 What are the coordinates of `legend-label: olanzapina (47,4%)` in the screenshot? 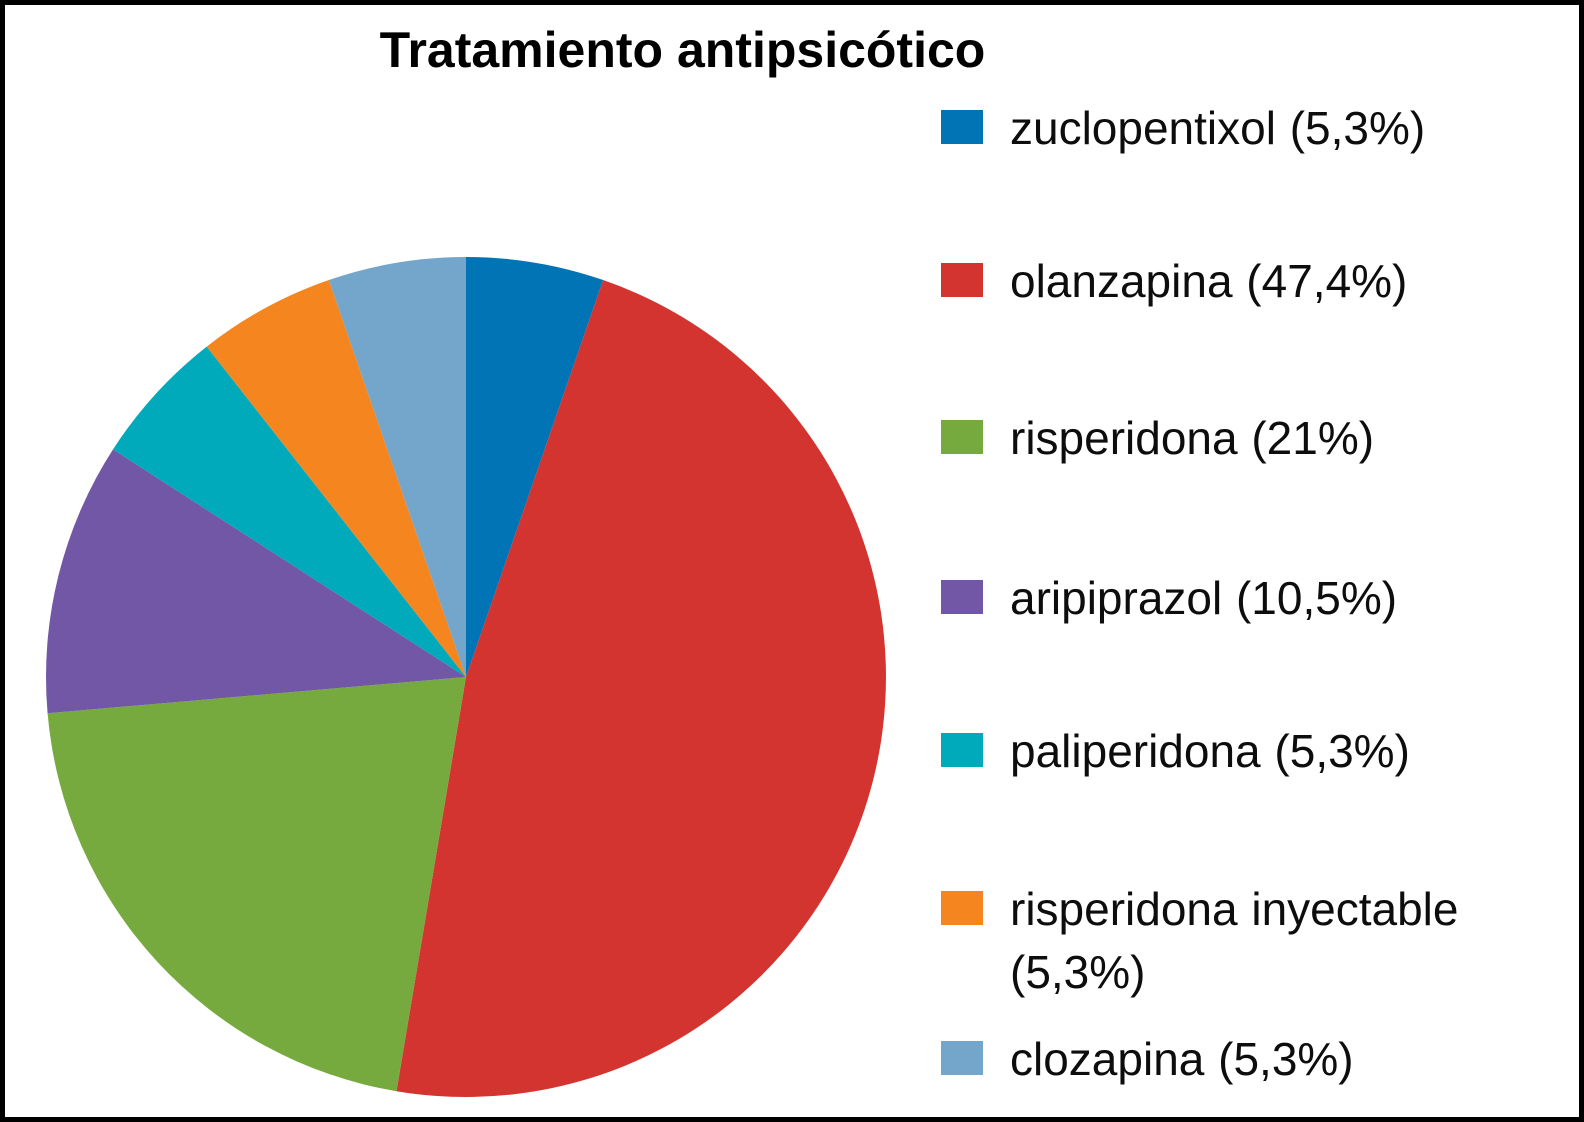 It's located at (1209, 281).